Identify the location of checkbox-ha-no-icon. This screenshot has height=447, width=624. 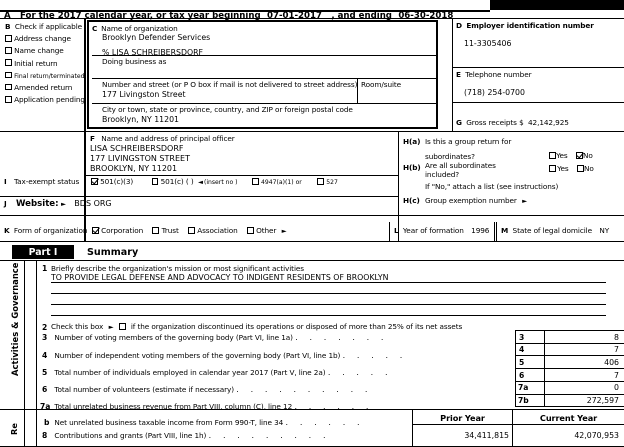
(579, 155).